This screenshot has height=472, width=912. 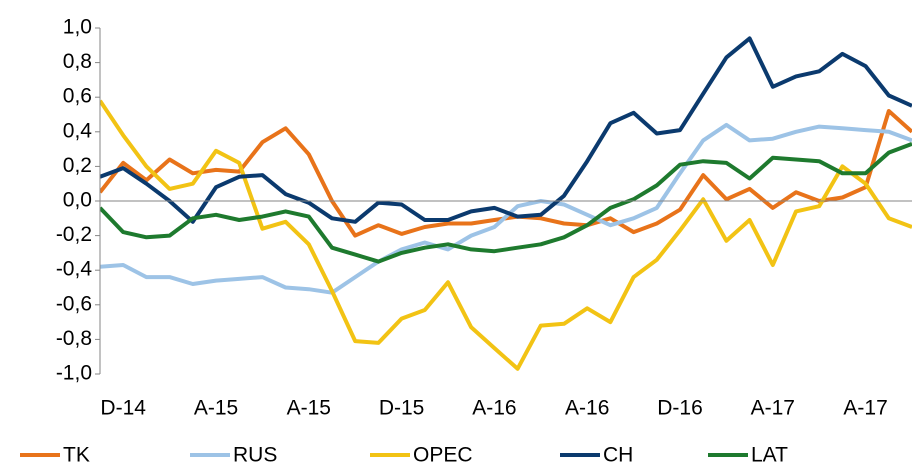 What do you see at coordinates (76, 455) in the screenshot?
I see `legend-label: TK` at bounding box center [76, 455].